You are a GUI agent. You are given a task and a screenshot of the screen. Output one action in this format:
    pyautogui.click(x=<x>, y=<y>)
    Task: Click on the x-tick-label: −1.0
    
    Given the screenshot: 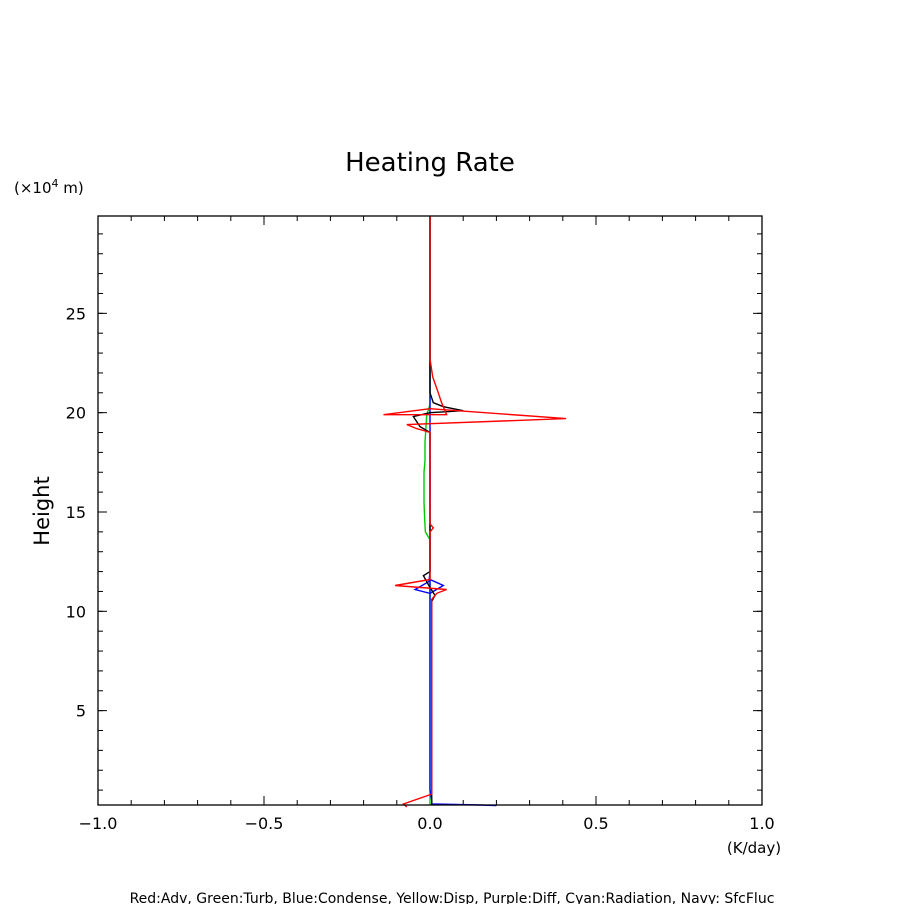 What is the action you would take?
    pyautogui.click(x=98, y=823)
    